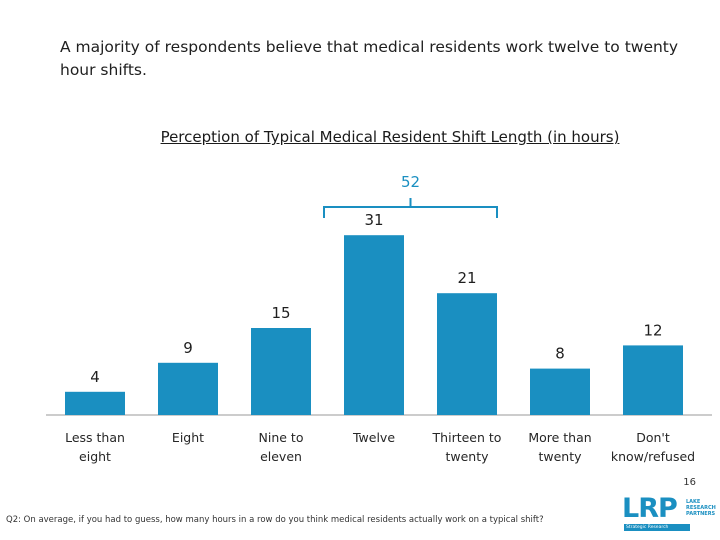  What do you see at coordinates (560, 391) in the screenshot?
I see `bar-more-than-twenty` at bounding box center [560, 391].